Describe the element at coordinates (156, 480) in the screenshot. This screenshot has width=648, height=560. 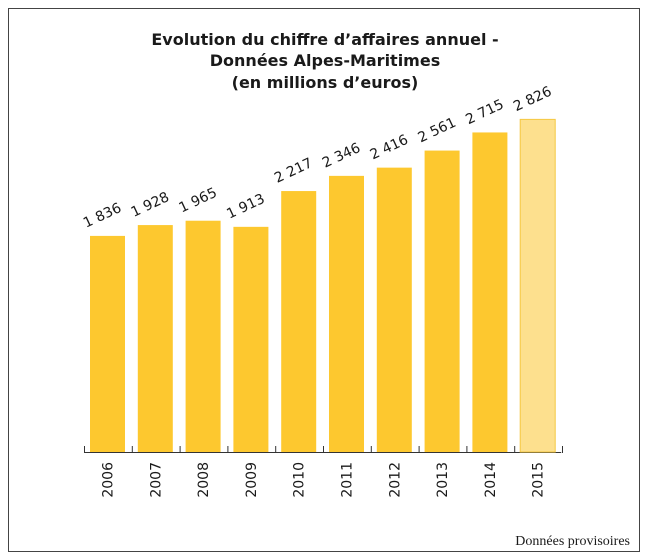
I see `x-tick-label: 2007` at that location.